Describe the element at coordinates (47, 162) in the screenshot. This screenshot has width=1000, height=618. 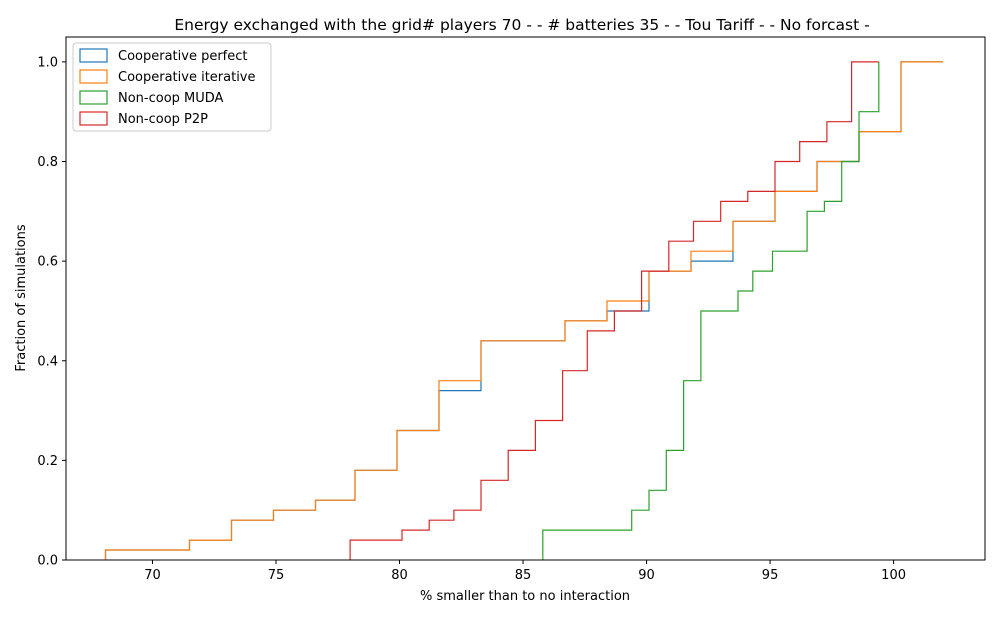
I see `y-tick-label: 0.8` at that location.